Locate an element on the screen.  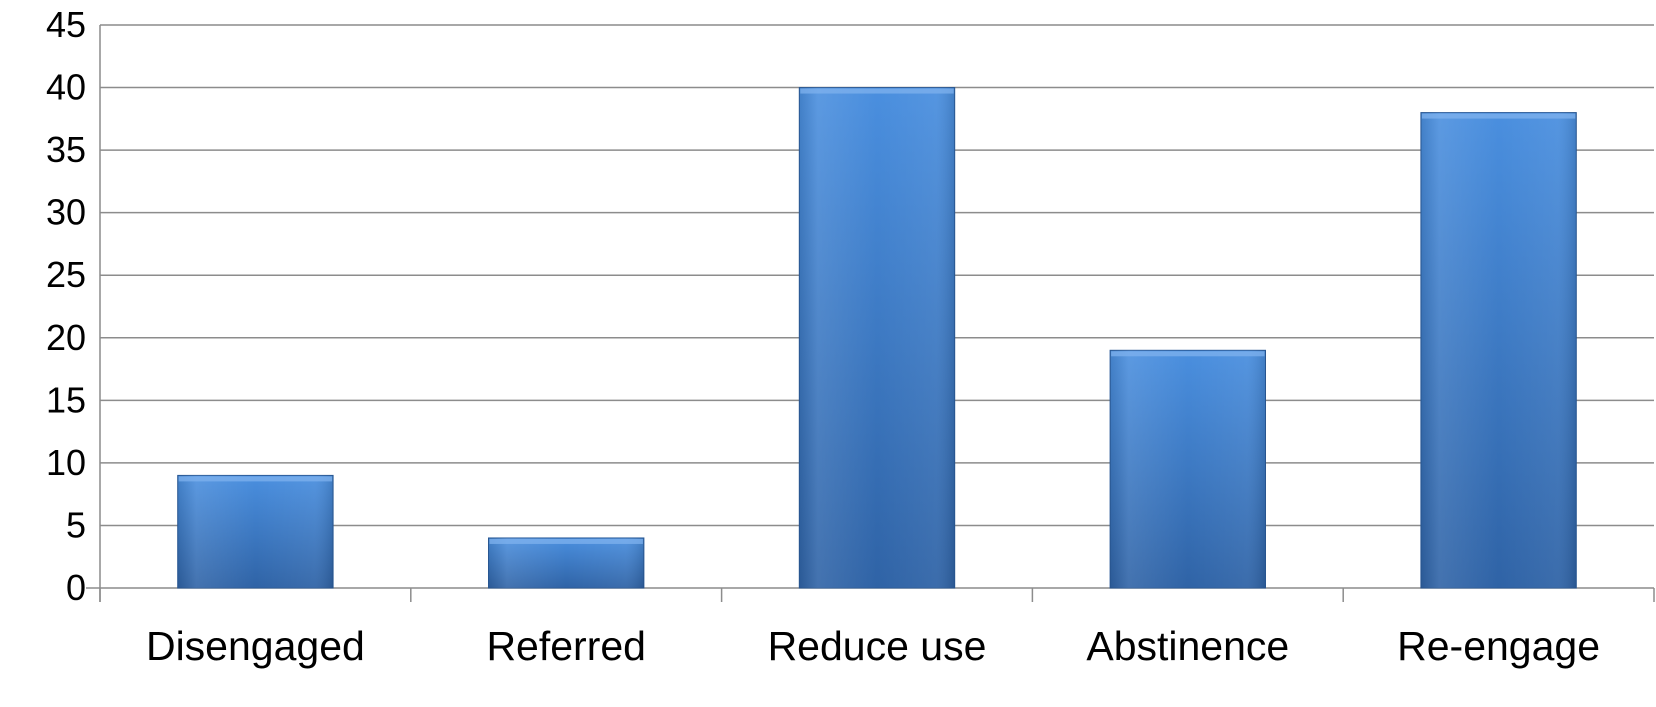
x-category-label: Re-engage is located at coordinates (1498, 646).